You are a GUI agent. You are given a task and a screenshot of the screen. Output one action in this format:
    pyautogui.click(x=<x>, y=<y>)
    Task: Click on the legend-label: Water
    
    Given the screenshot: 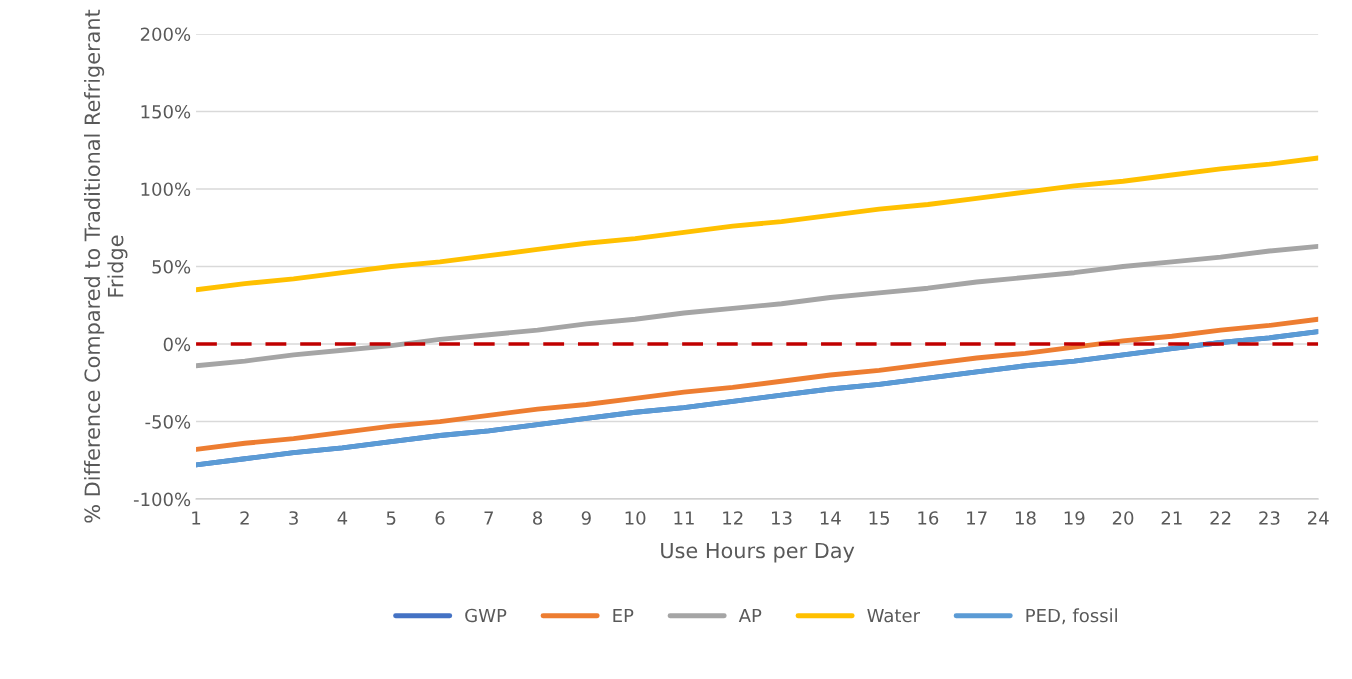 What is the action you would take?
    pyautogui.click(x=894, y=615)
    